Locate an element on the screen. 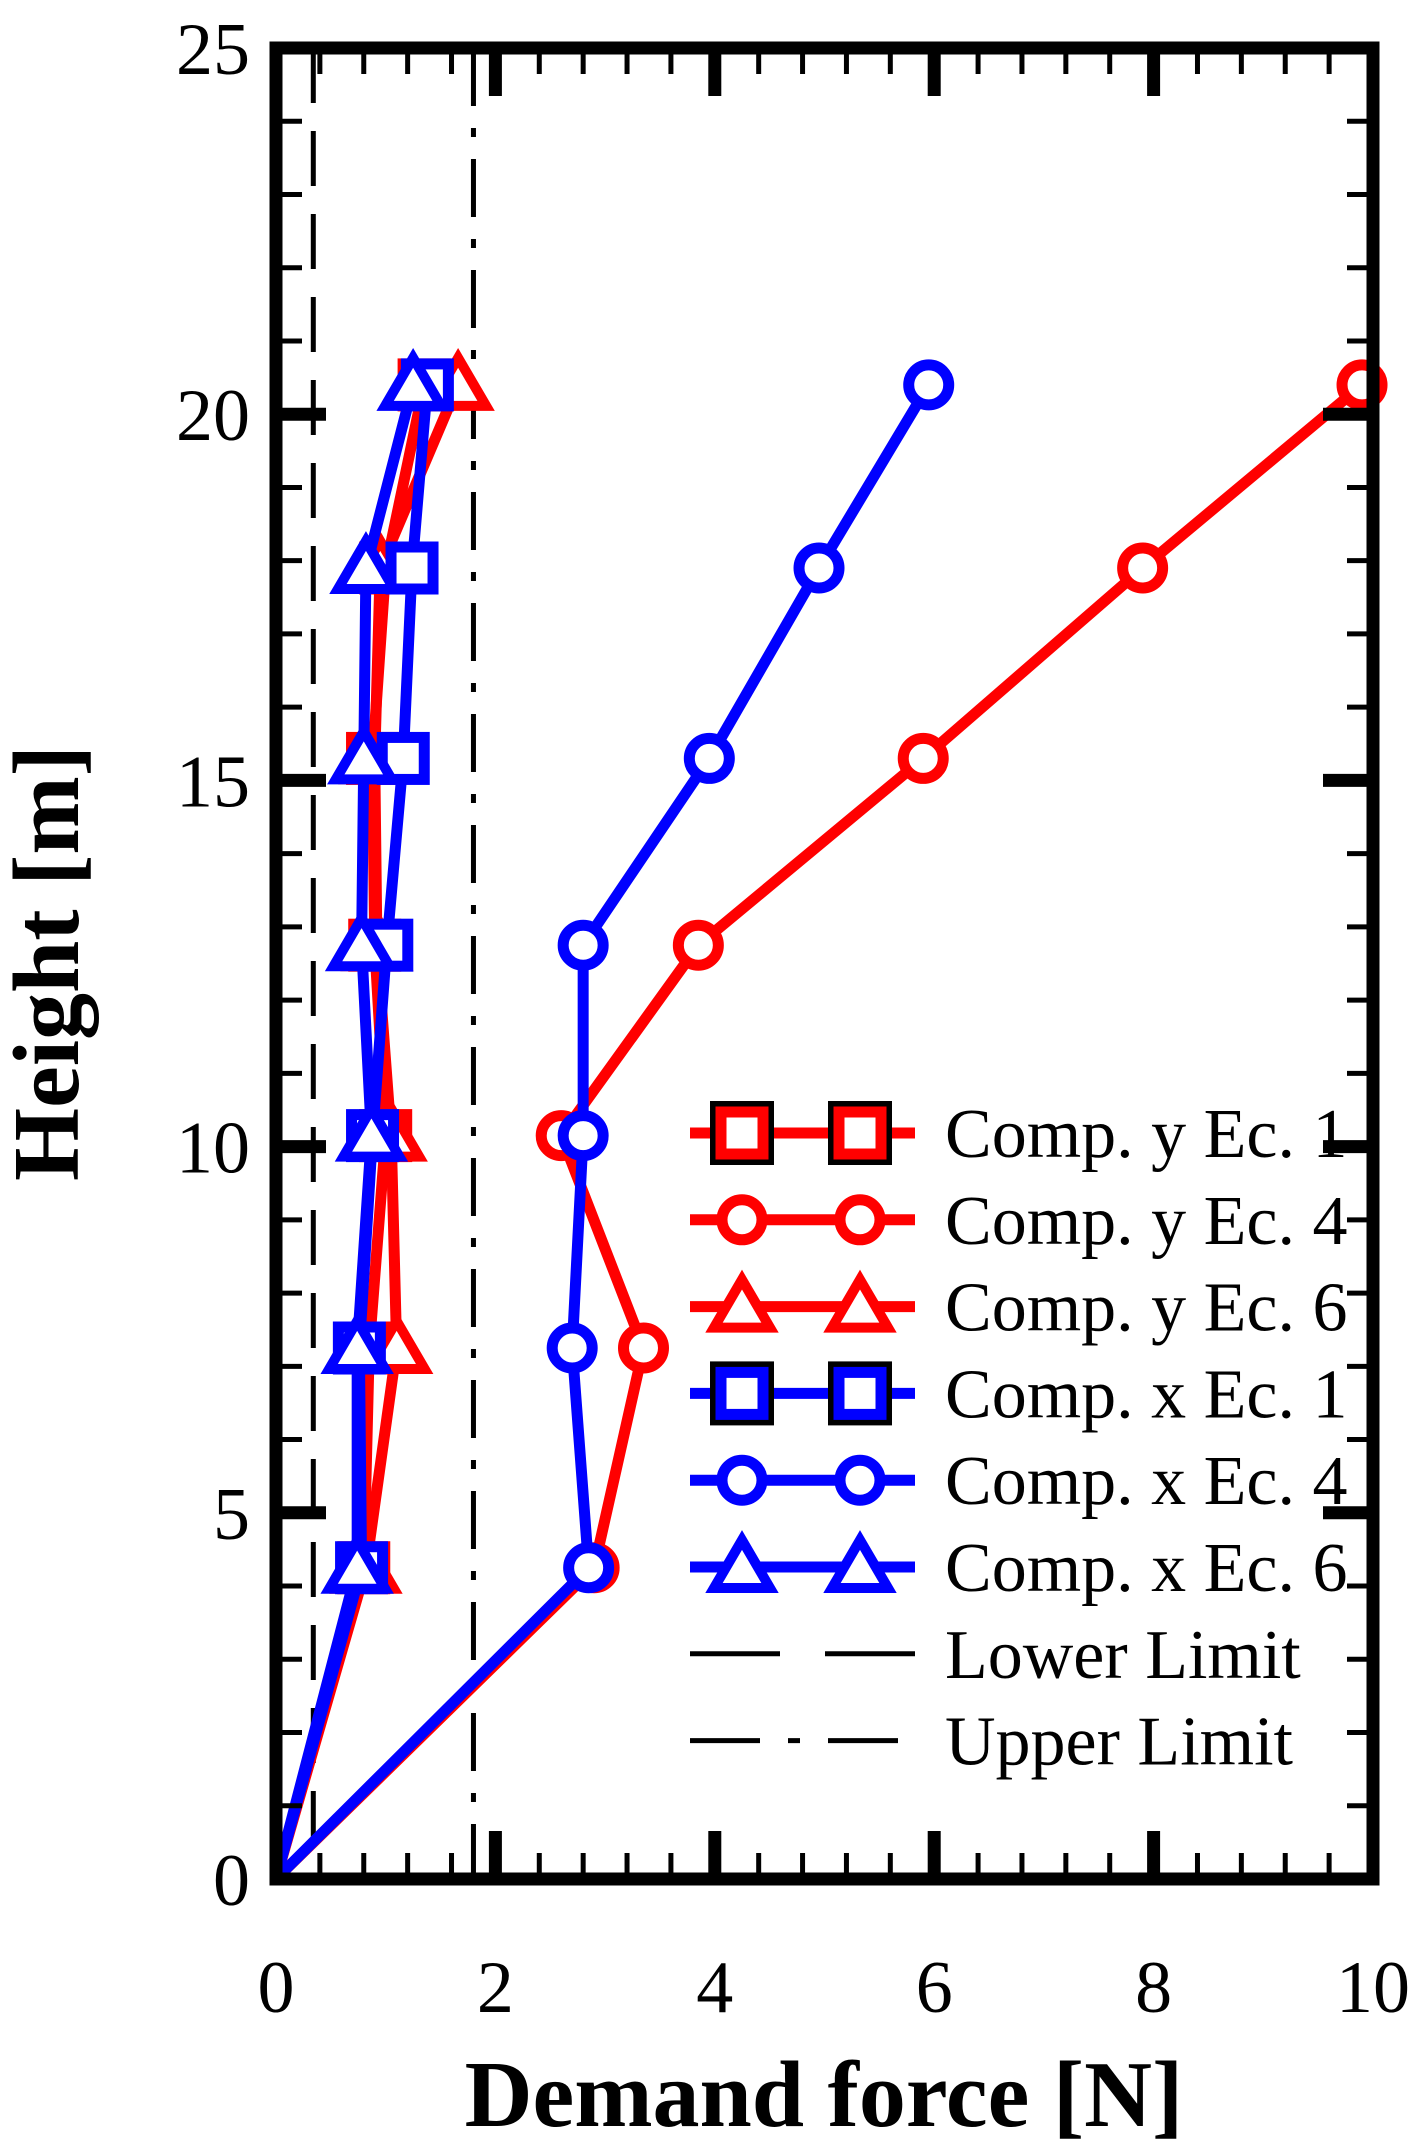 The height and width of the screenshot is (2150, 1428). legend-item-comp-x-ec-1: Comp. x Ec. 1 is located at coordinates (1018, 1394).